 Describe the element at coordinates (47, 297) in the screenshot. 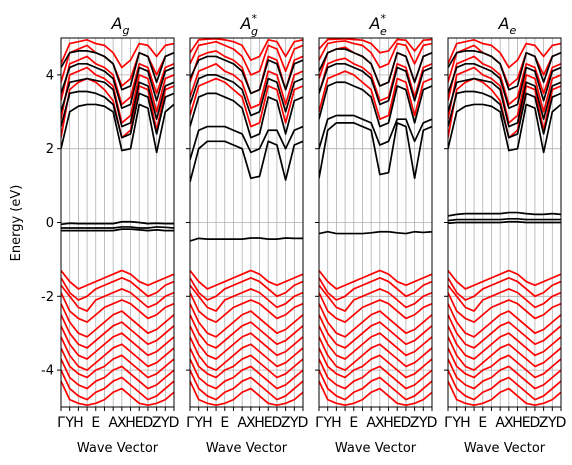

I see `y-tick-label: -2` at that location.